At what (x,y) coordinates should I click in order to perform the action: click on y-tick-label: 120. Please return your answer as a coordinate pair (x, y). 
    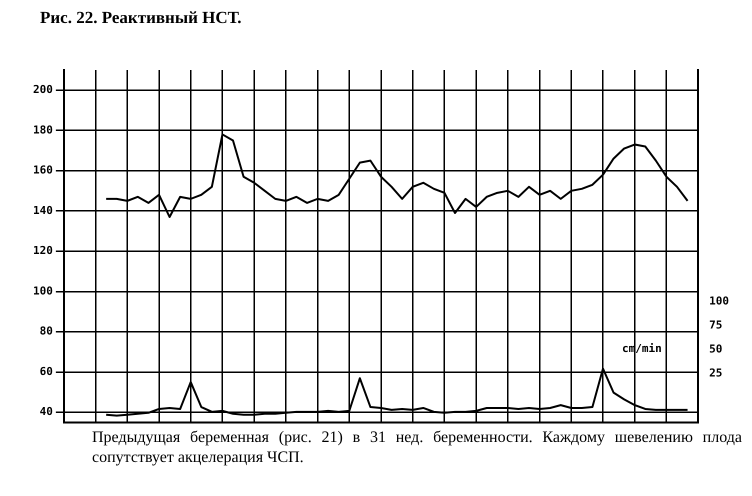
    Looking at the image, I should click on (42, 251).